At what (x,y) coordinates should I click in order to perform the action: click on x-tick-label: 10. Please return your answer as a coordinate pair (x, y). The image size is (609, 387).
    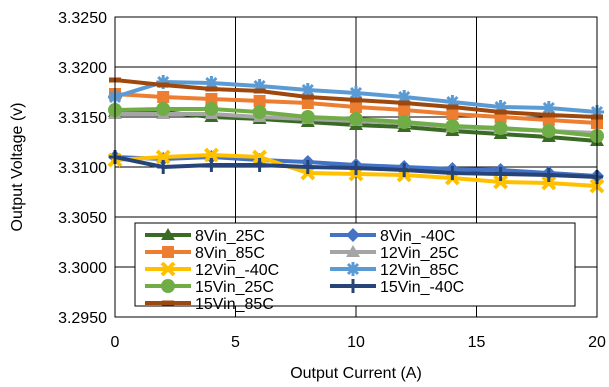
    Looking at the image, I should click on (356, 342).